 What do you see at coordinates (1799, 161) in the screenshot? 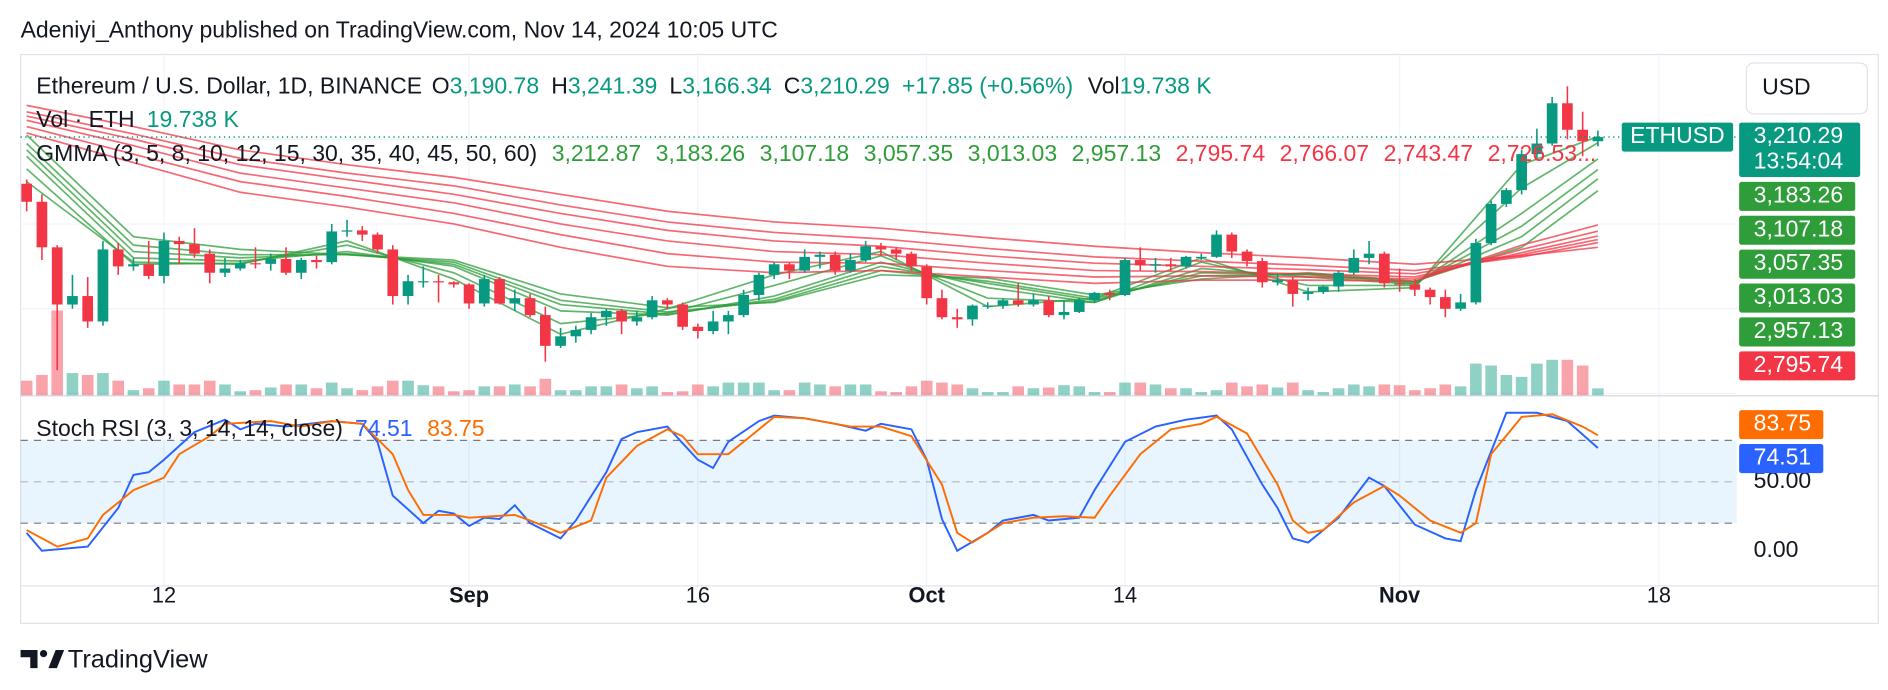
I see `countdown: 13:54:04` at bounding box center [1799, 161].